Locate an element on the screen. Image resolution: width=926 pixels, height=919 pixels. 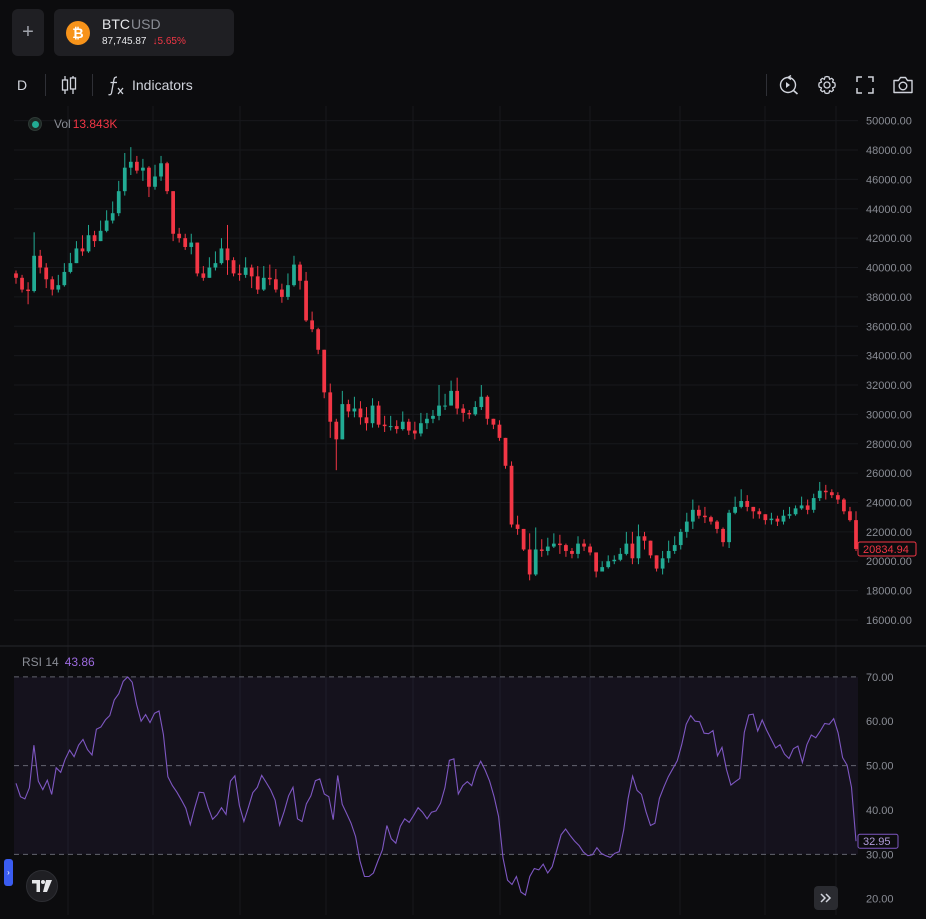
symbol-card: ₿ BTCUSD 87,745.87 ↓5.65% is located at coordinates (144, 32).